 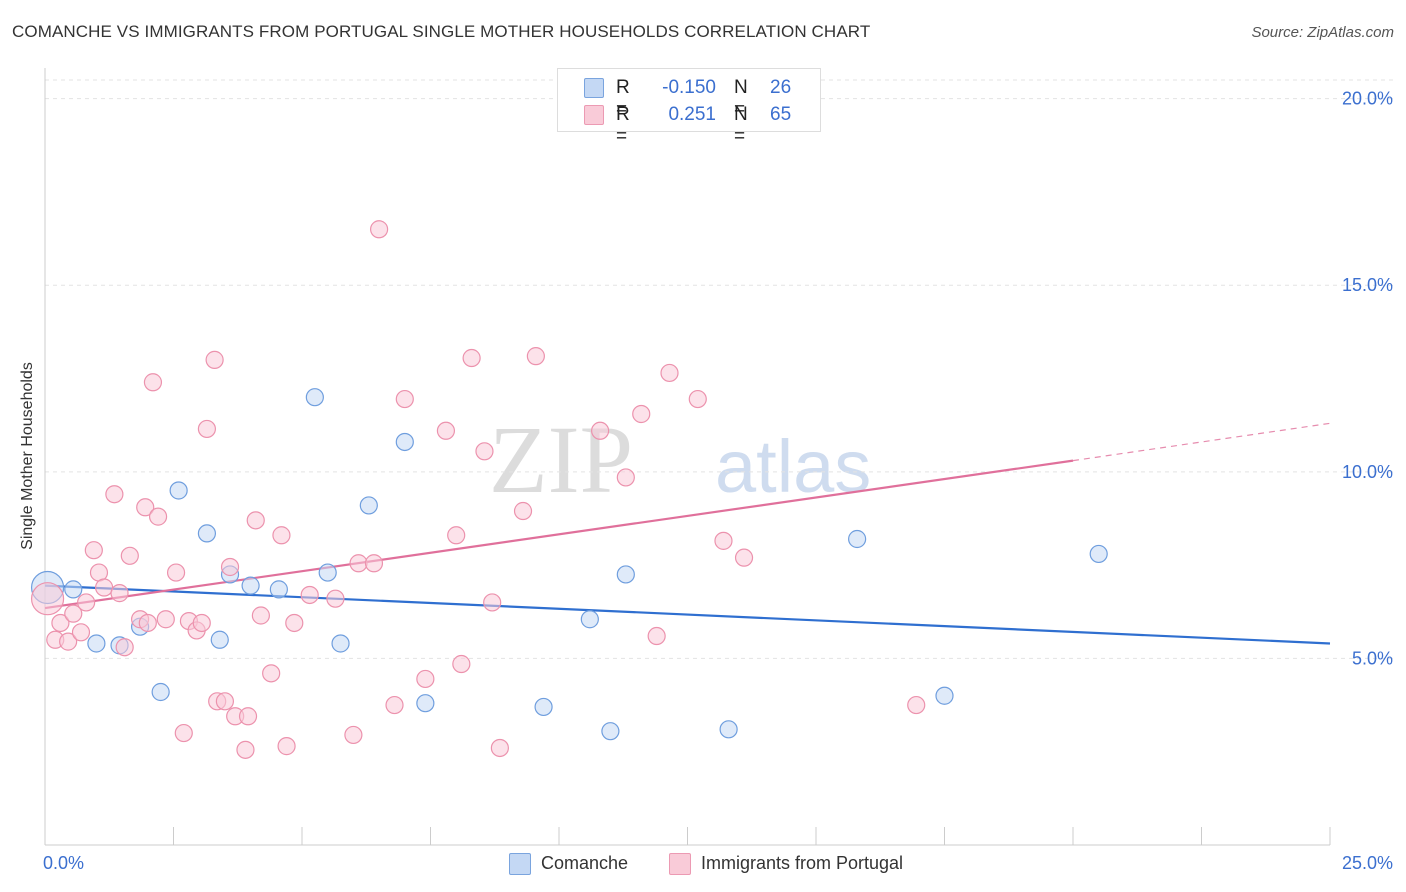 What do you see at coordinates (802, 863) in the screenshot?
I see `legend-label-portugal: Immigrants from Portugal` at bounding box center [802, 863].